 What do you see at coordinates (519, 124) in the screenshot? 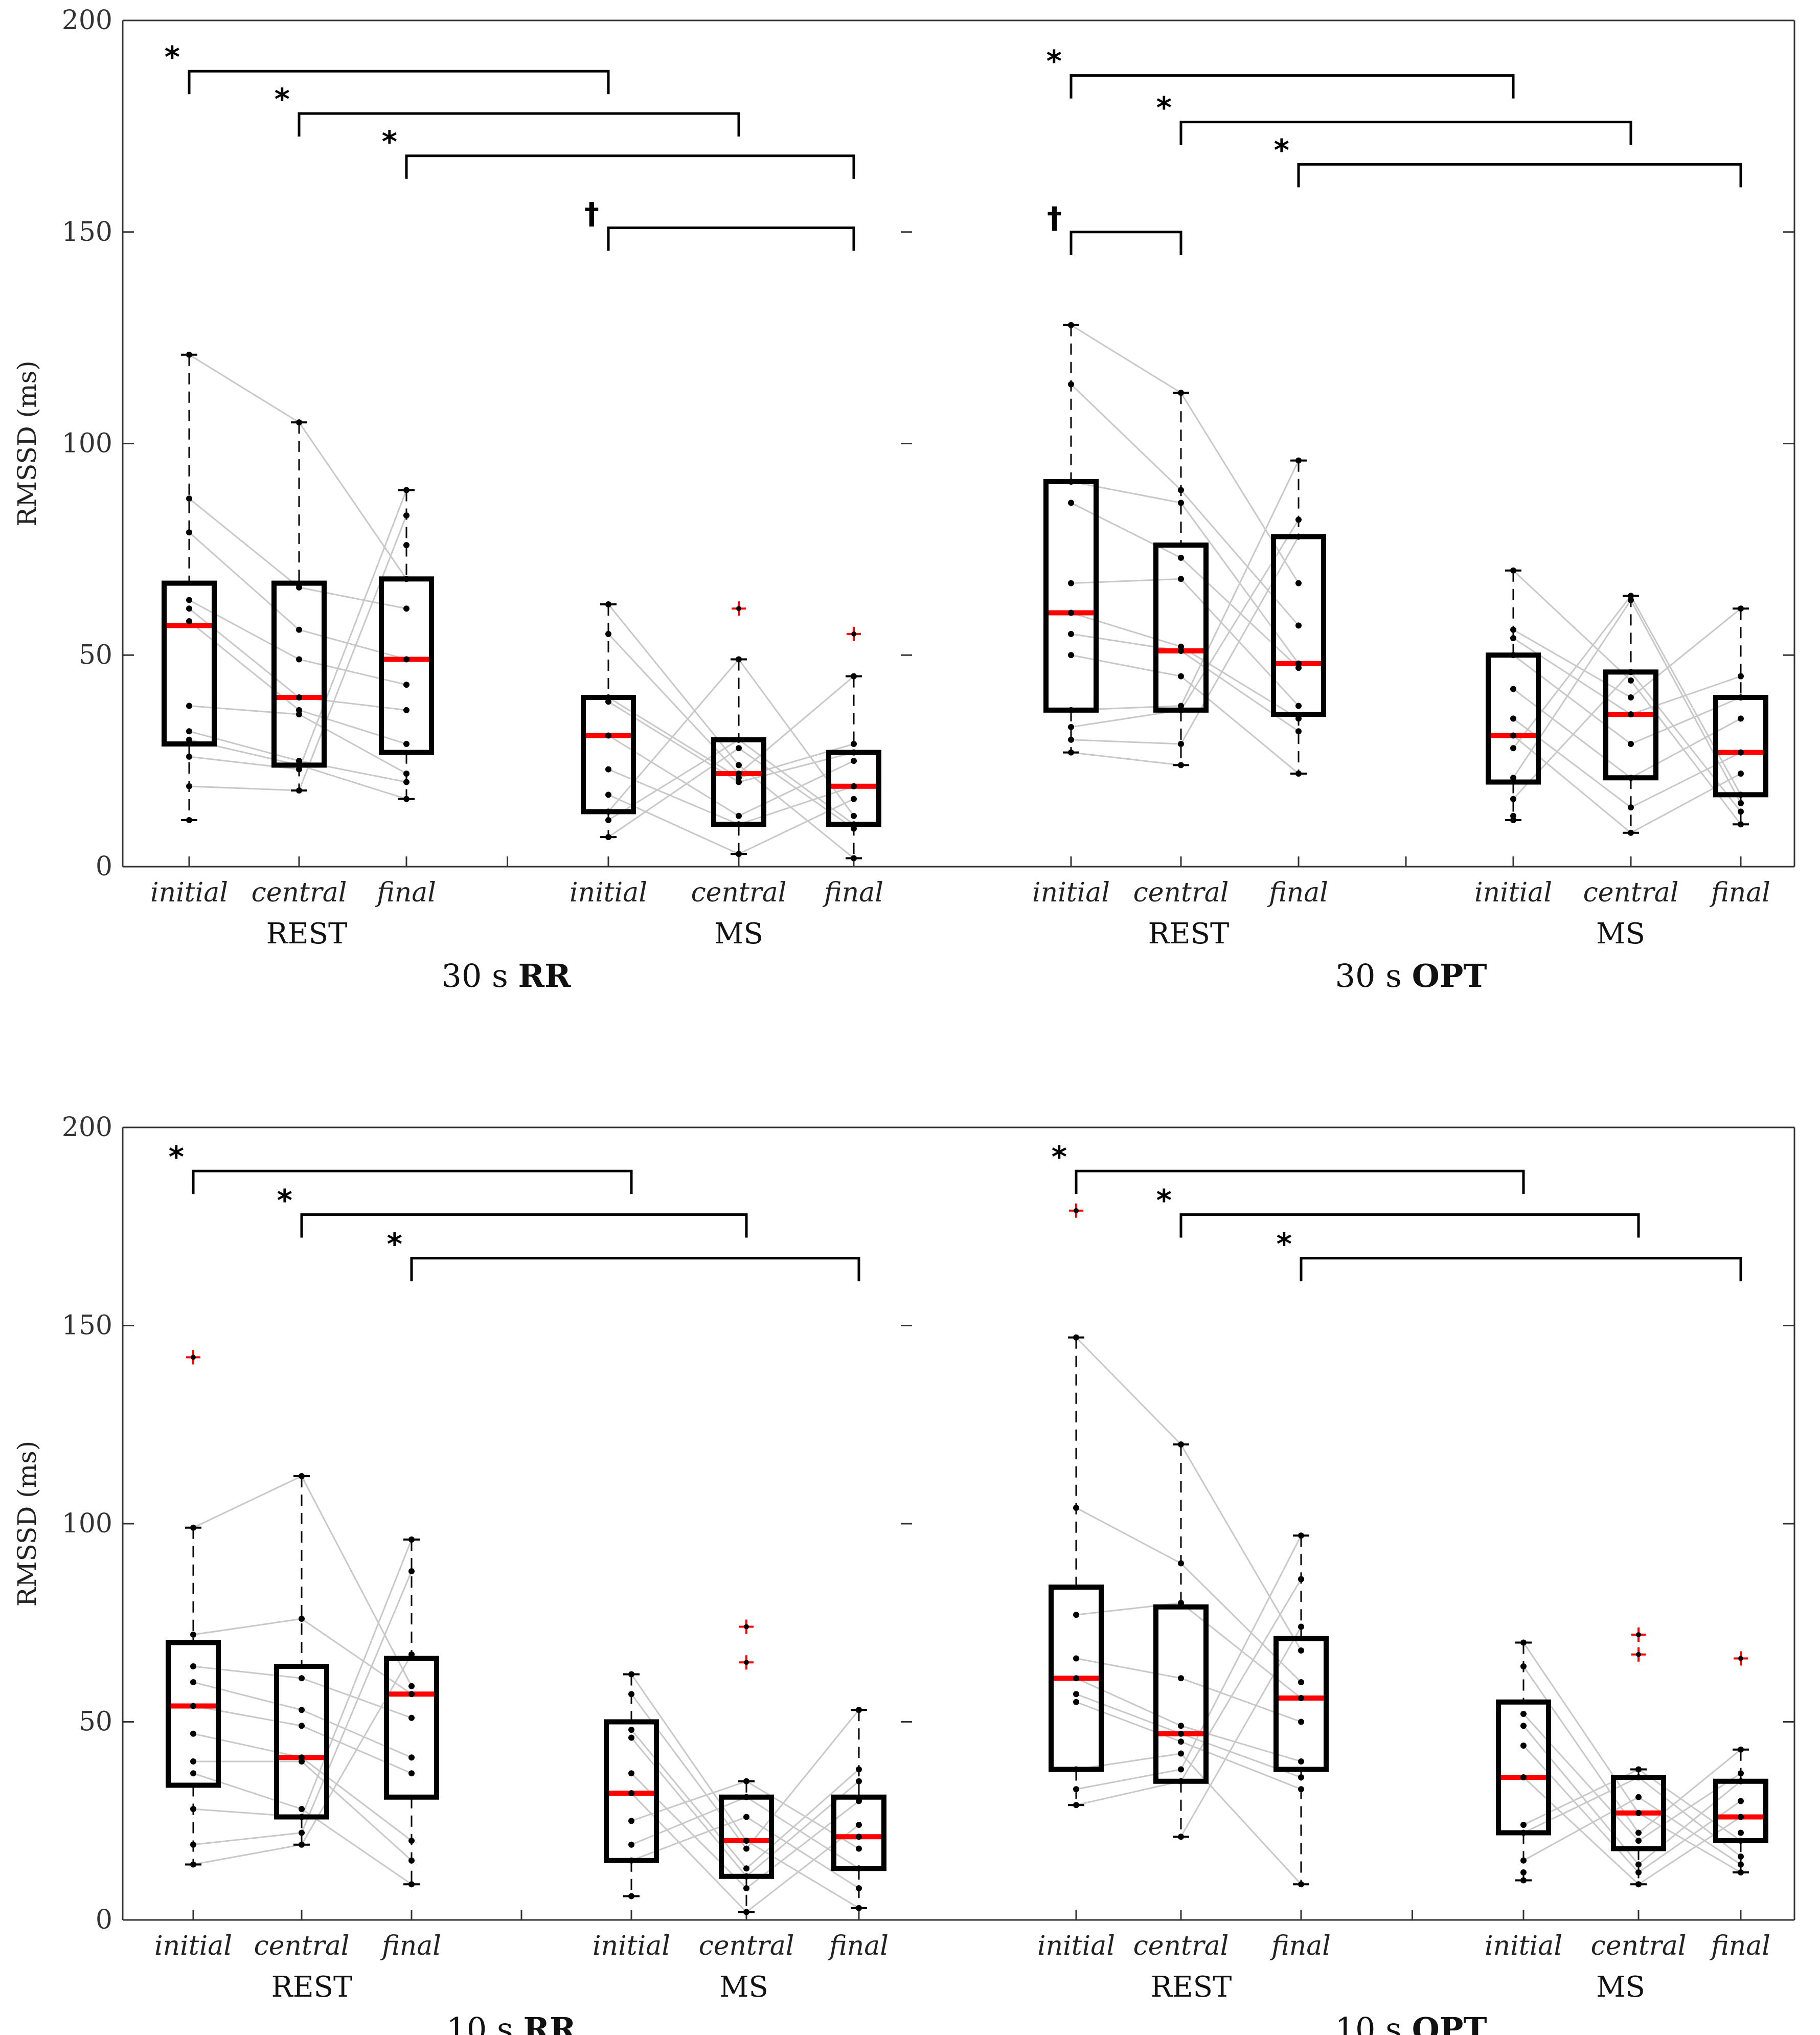
I see `bracket-line` at bounding box center [519, 124].